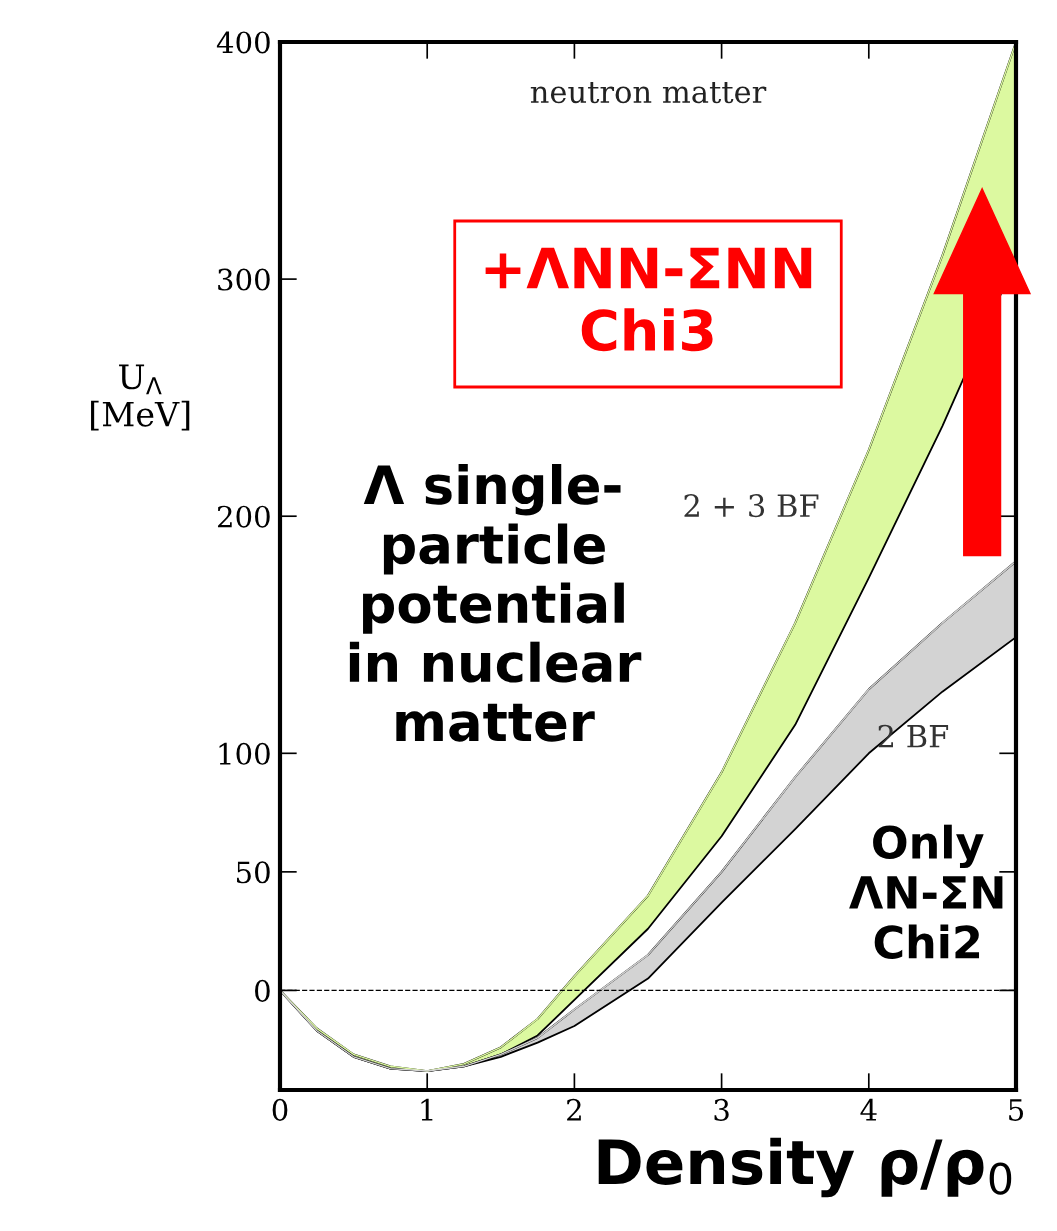 The image size is (1057, 1231). What do you see at coordinates (253, 872) in the screenshot?
I see `y-tick-label: 50` at bounding box center [253, 872].